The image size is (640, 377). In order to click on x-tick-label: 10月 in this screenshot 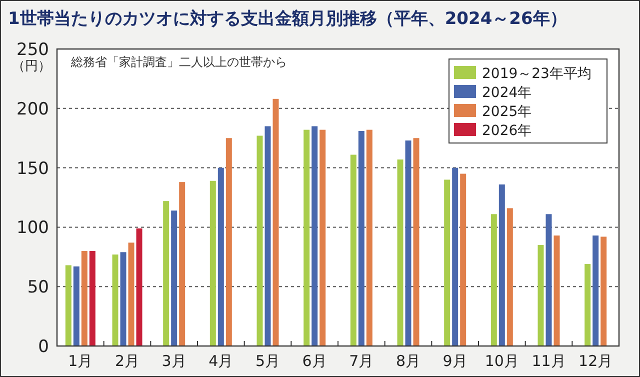, I will do `click(501, 361)`.